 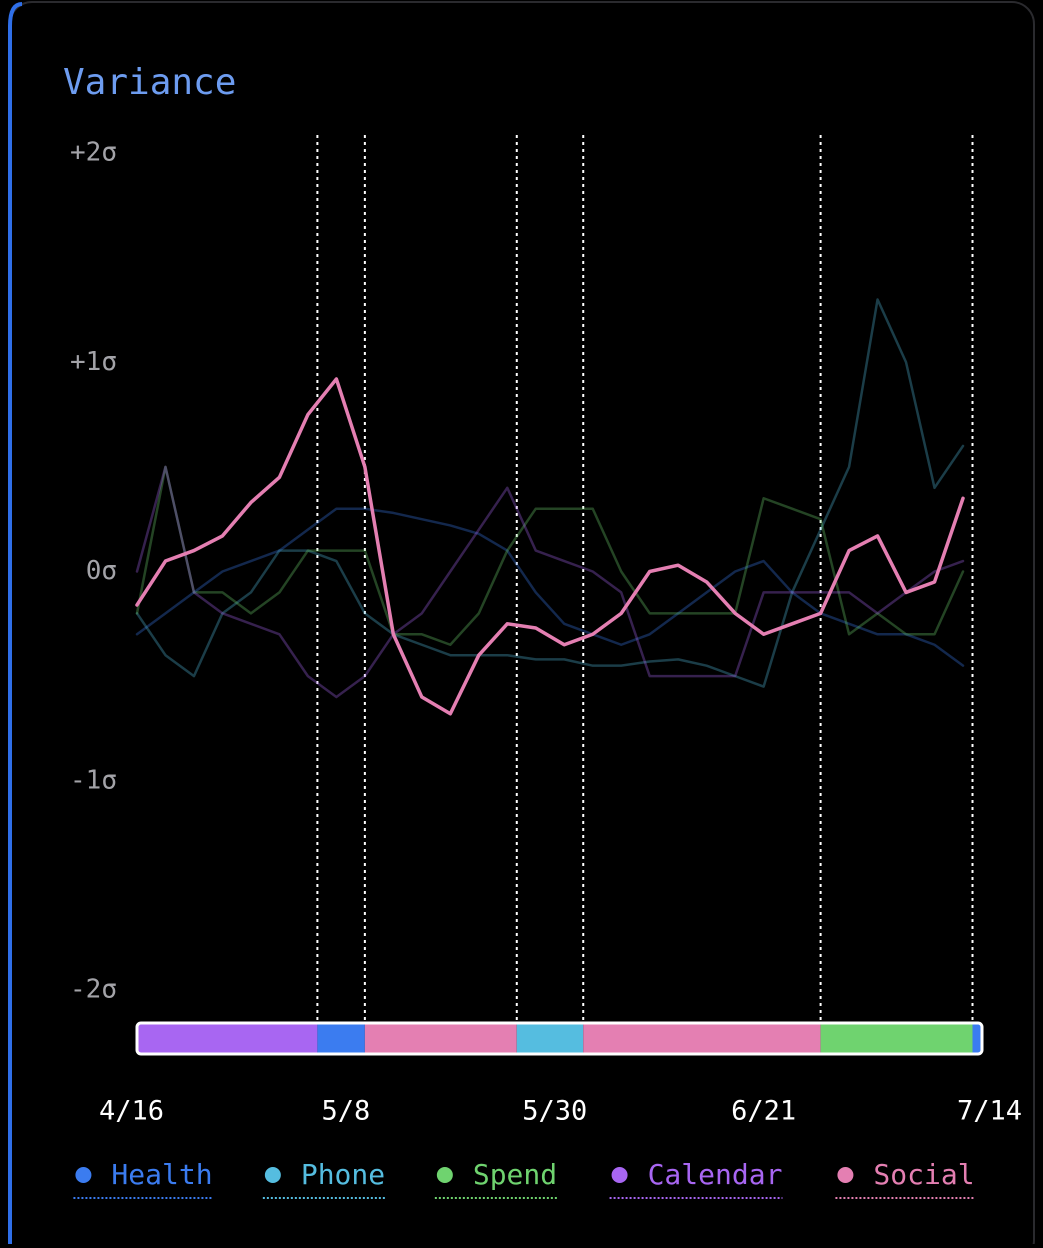 I want to click on legend-item: Health, so click(x=143, y=1178).